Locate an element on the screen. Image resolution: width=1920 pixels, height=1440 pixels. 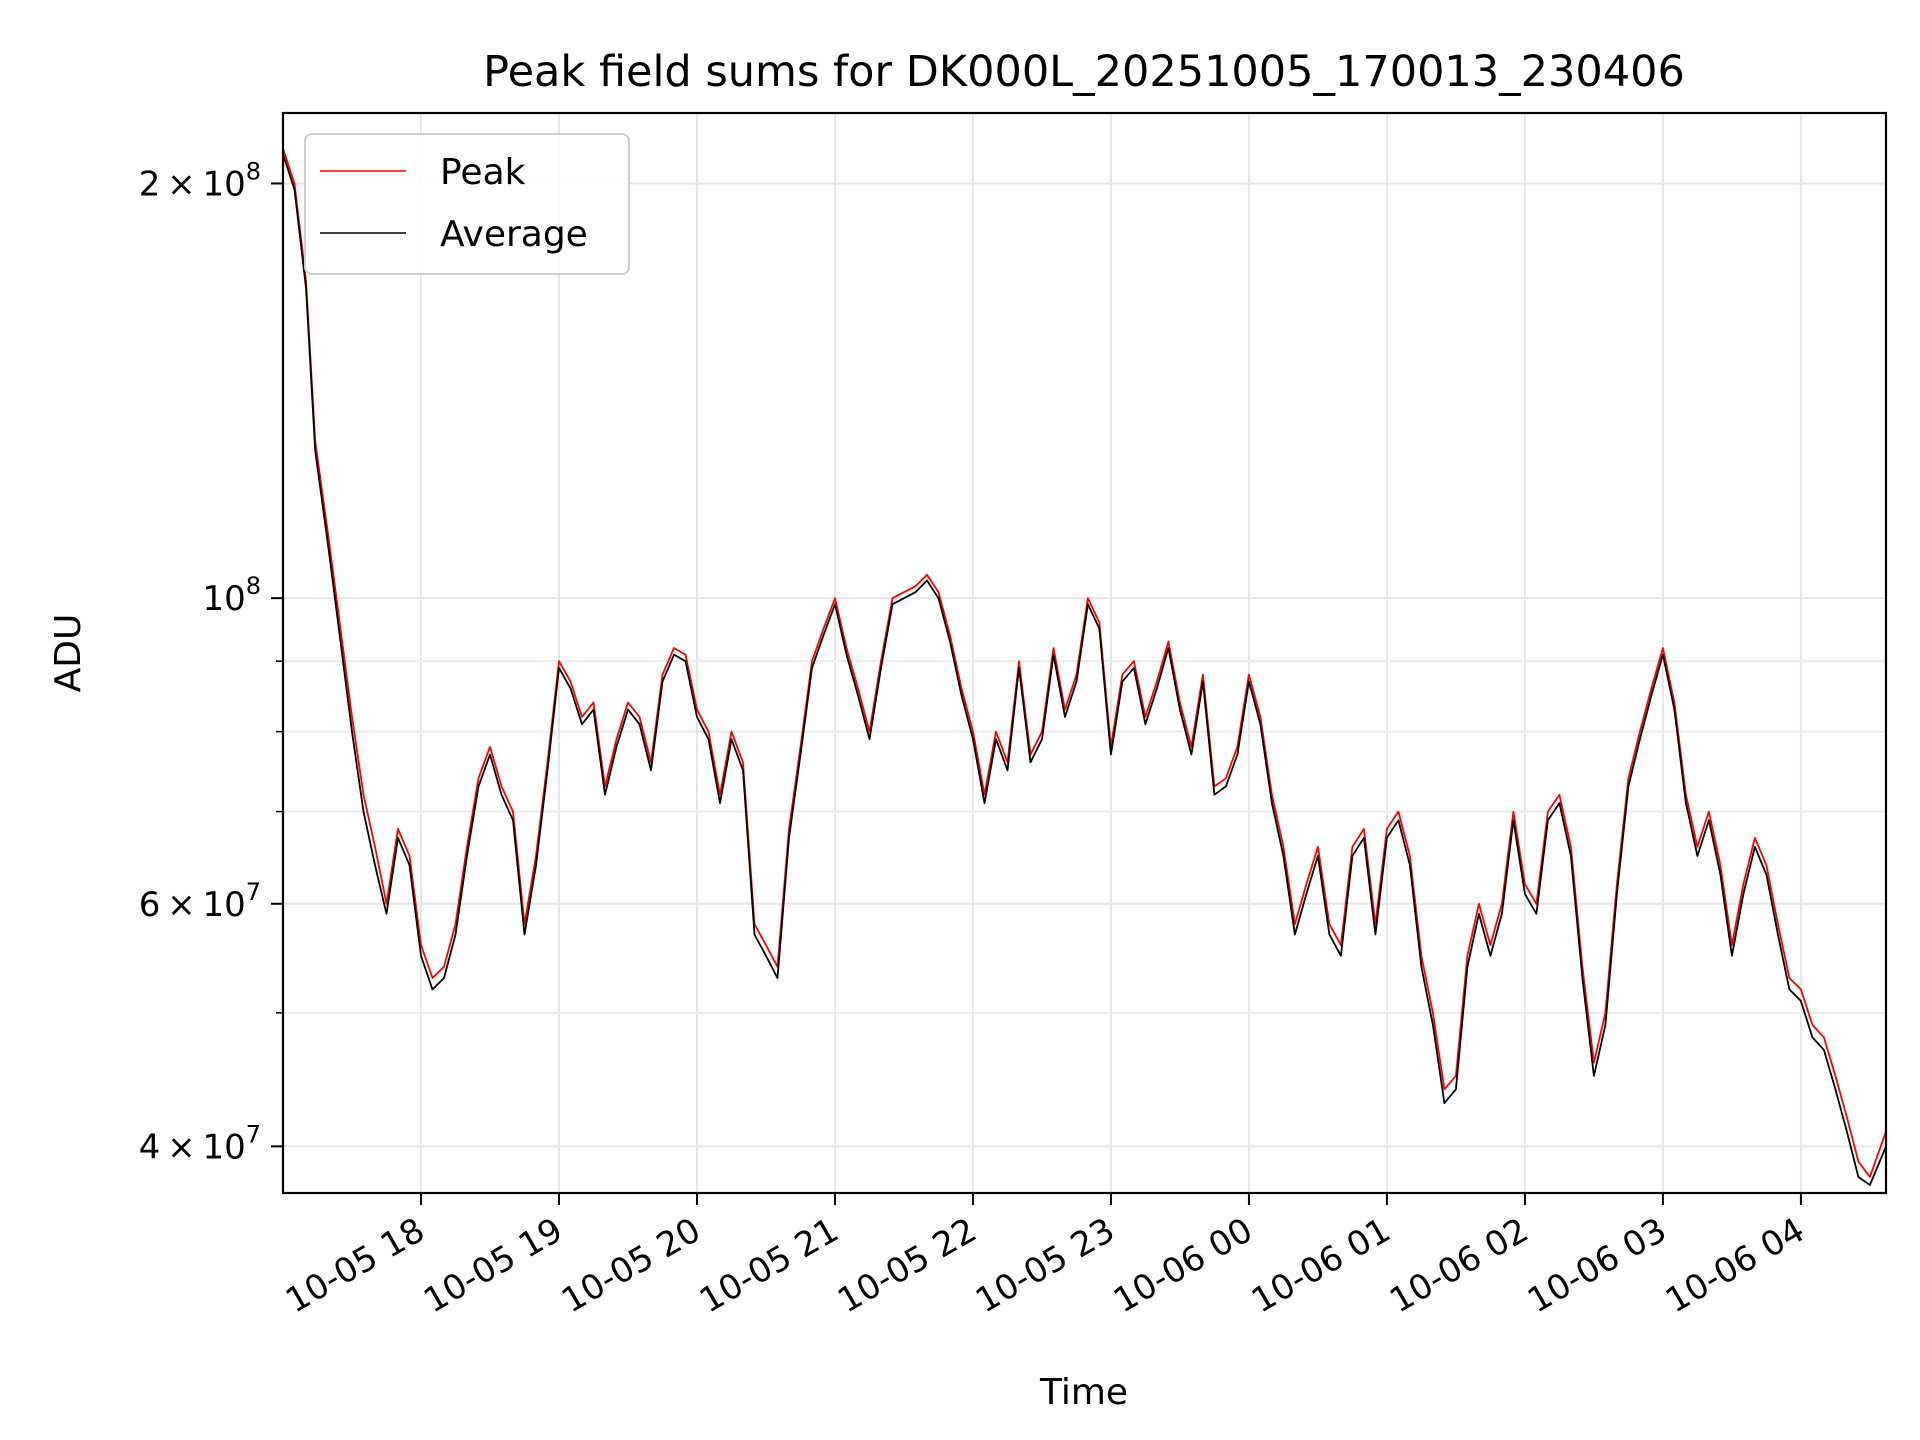
y-axis-title: ADU is located at coordinates (68, 653).